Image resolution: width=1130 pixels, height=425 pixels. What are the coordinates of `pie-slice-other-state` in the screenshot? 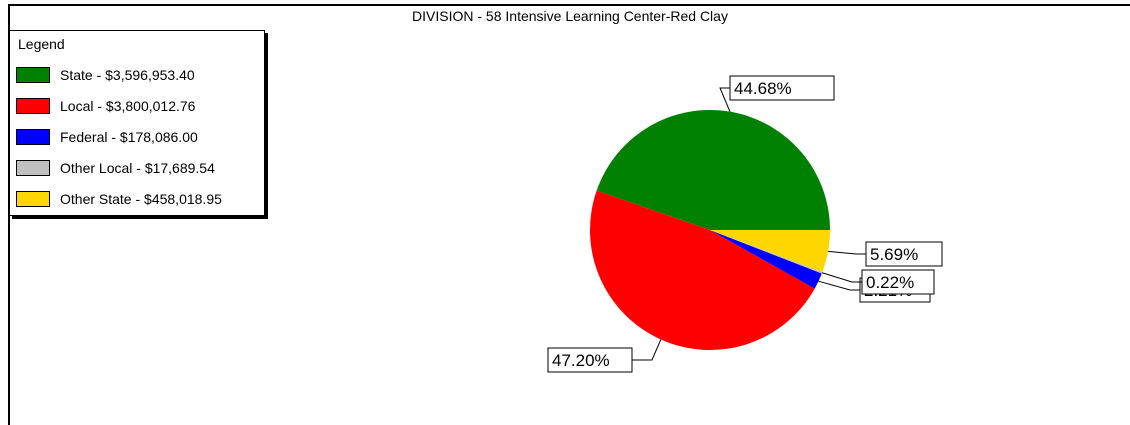 It's located at (770, 251).